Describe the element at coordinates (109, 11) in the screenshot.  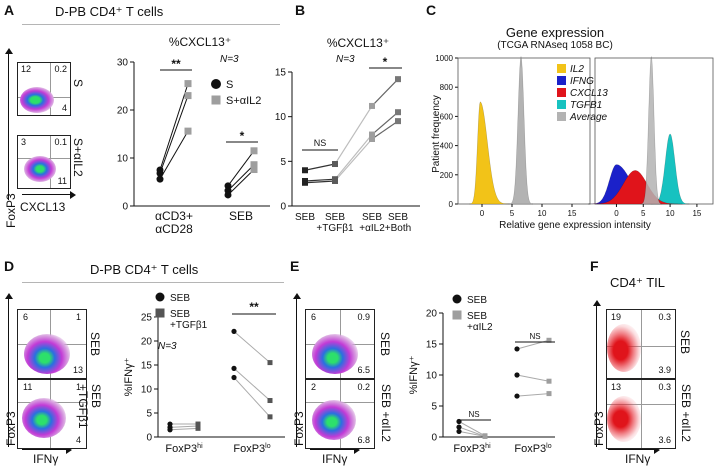
I see `panel-a-header: D-PB CD4⁺ T cells` at that location.